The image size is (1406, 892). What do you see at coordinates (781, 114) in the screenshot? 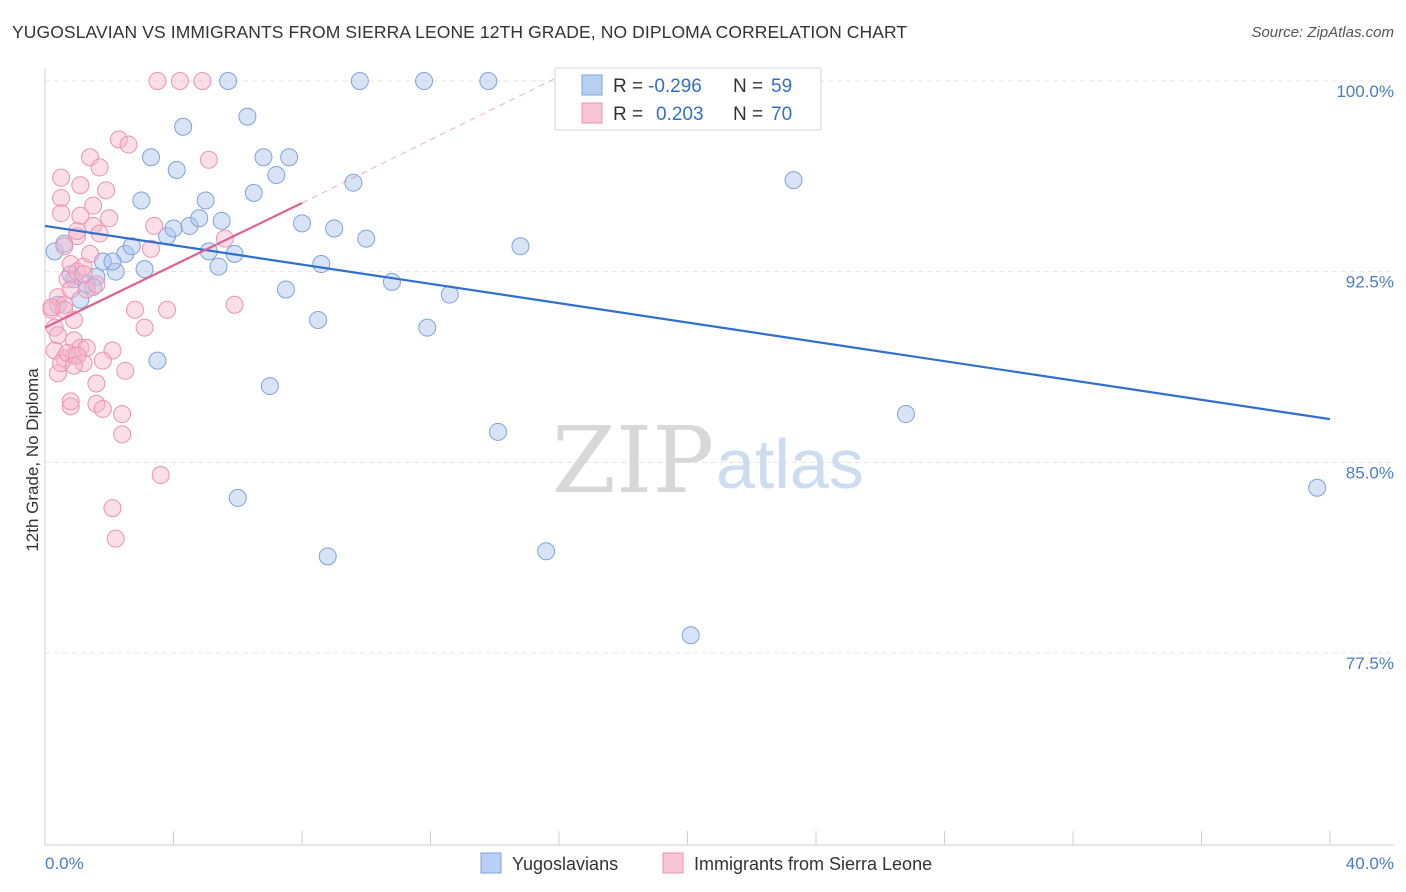
I see `legend-n-value-2: 70` at bounding box center [781, 114].